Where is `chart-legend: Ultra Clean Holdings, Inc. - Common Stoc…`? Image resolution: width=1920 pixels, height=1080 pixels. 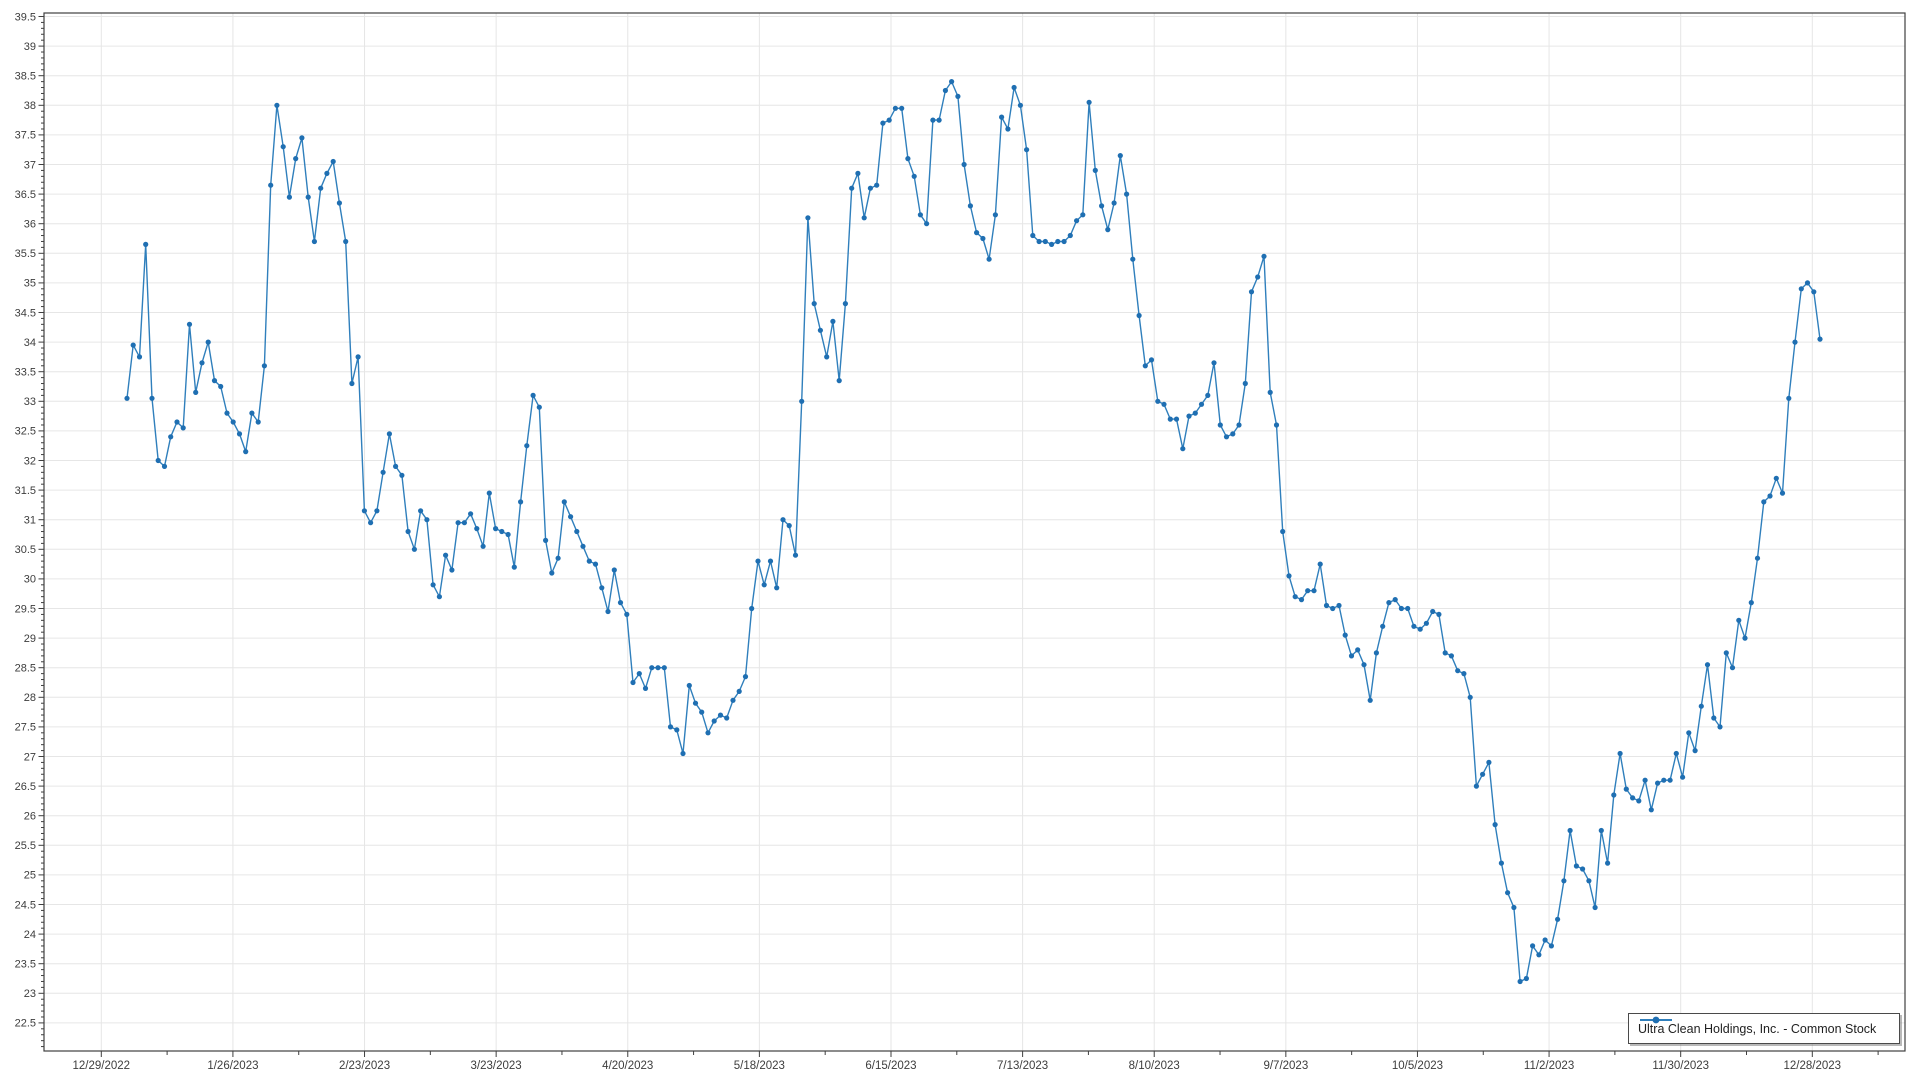 chart-legend: Ultra Clean Holdings, Inc. - Common Stoc… is located at coordinates (1764, 1028).